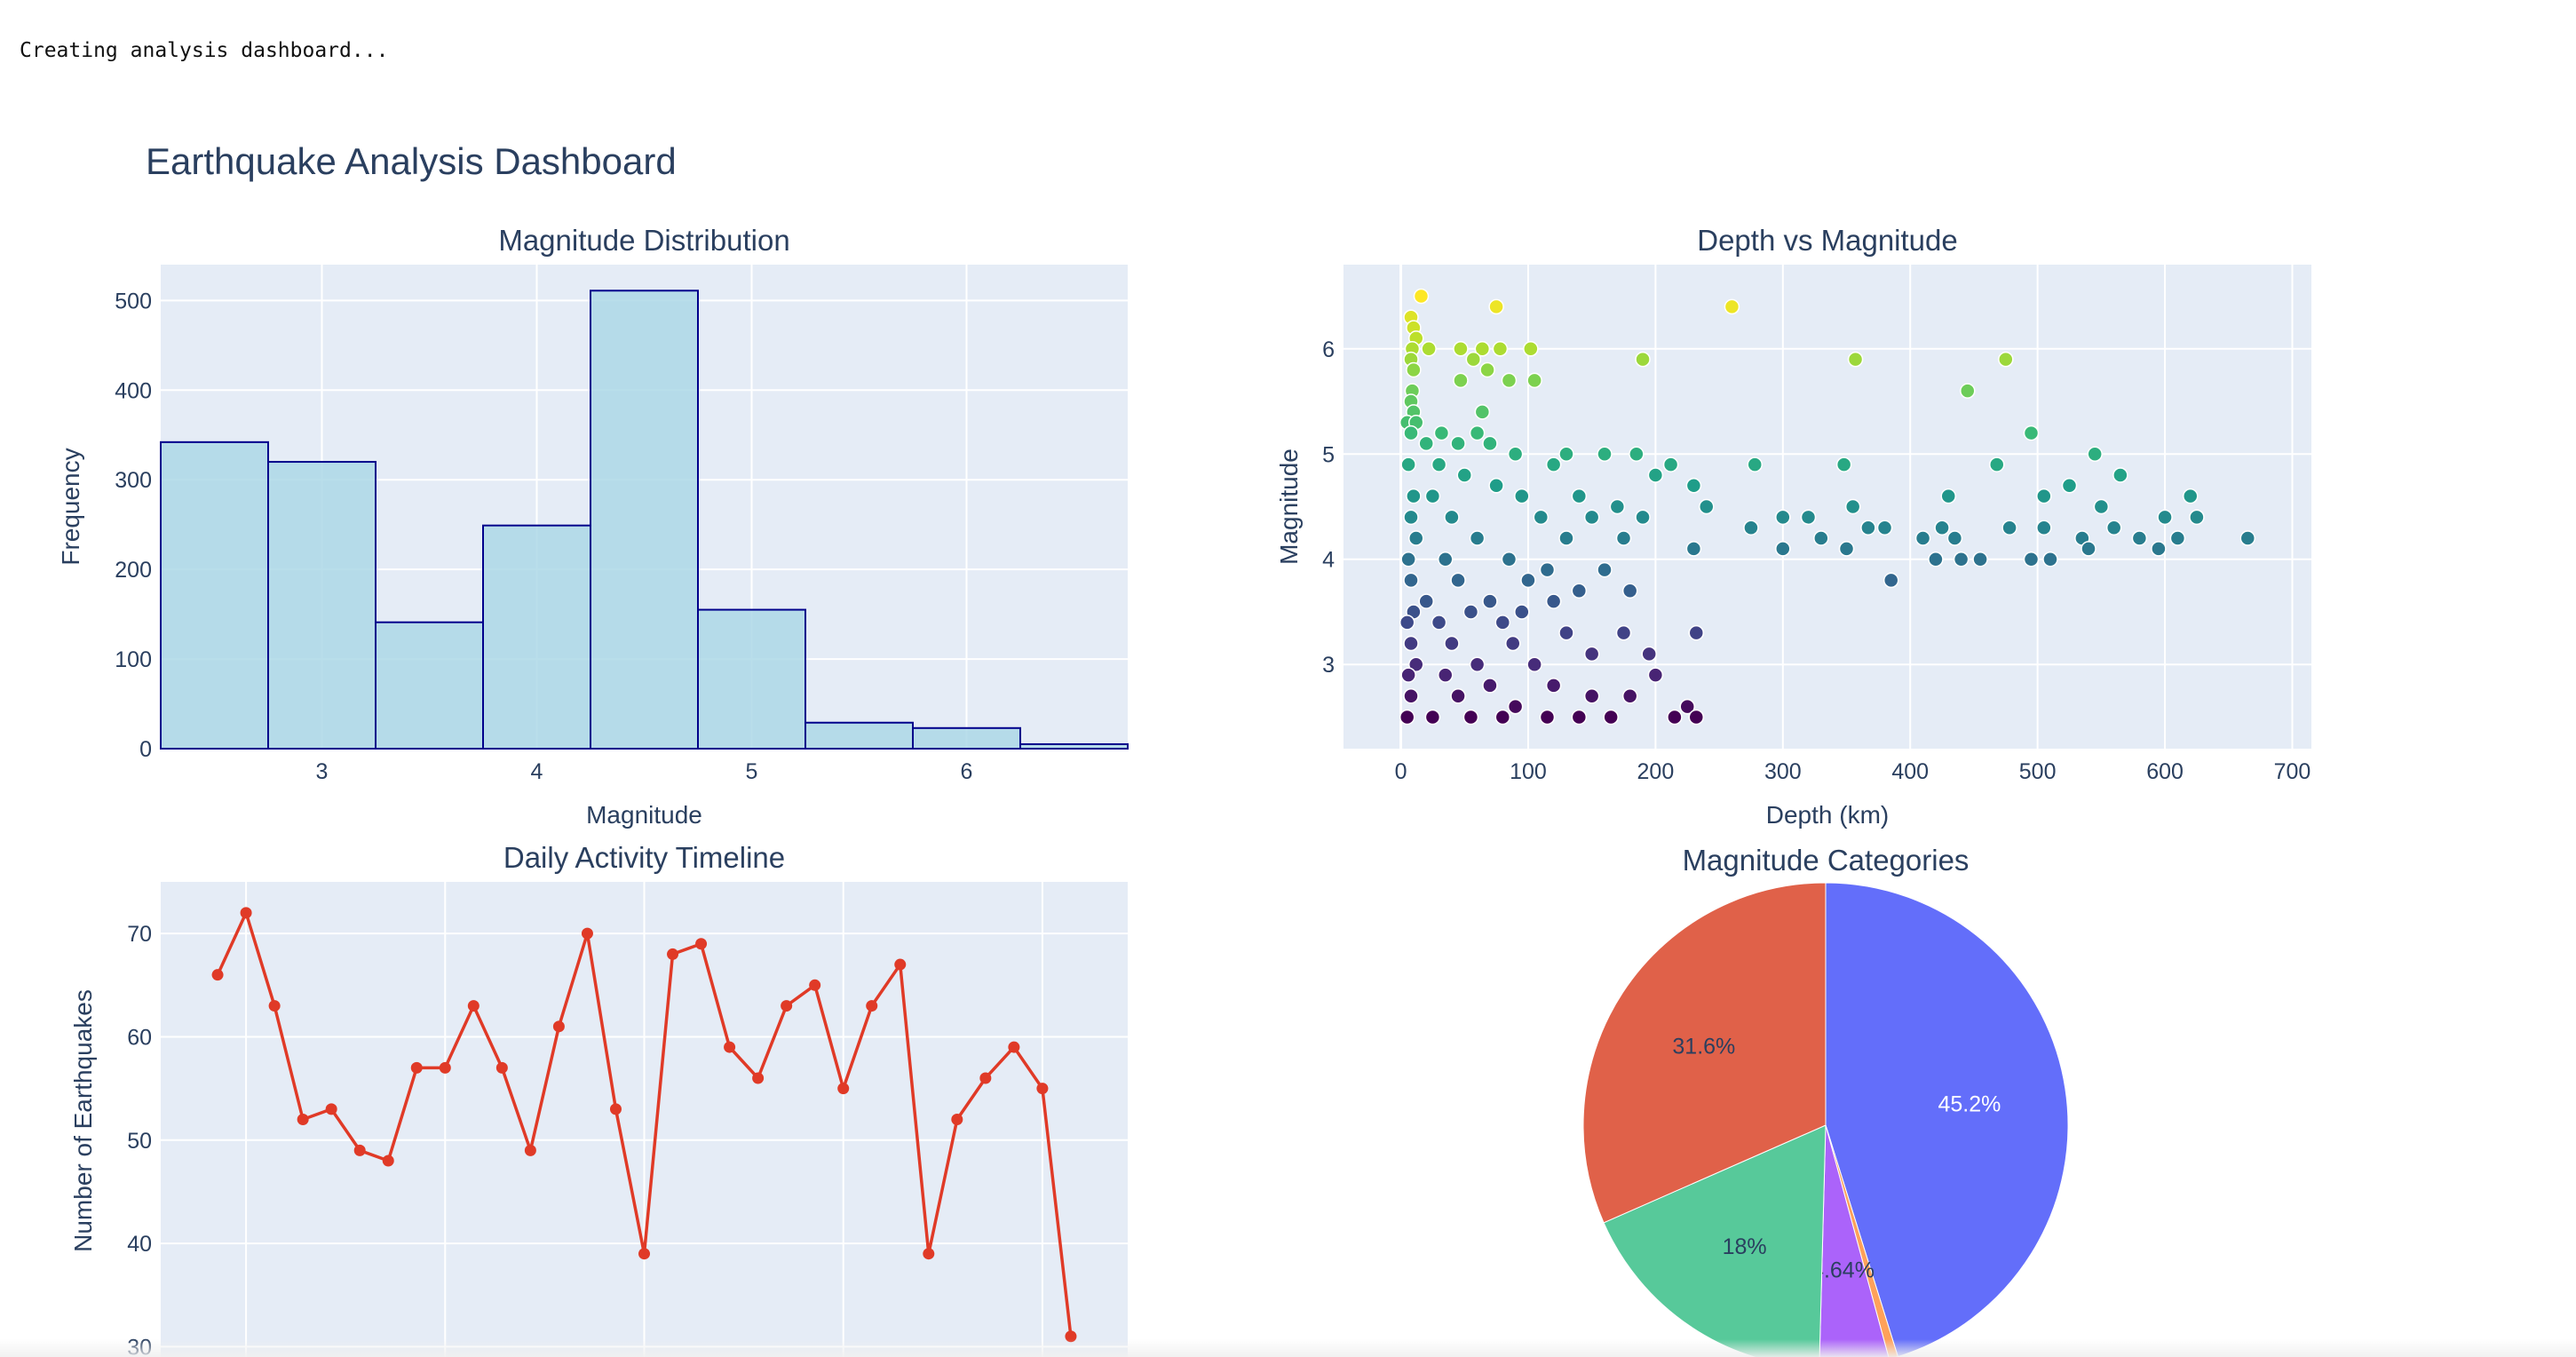 This screenshot has width=2576, height=1357. Describe the element at coordinates (140, 1037) in the screenshot. I see `y-tick-label: 60` at that location.